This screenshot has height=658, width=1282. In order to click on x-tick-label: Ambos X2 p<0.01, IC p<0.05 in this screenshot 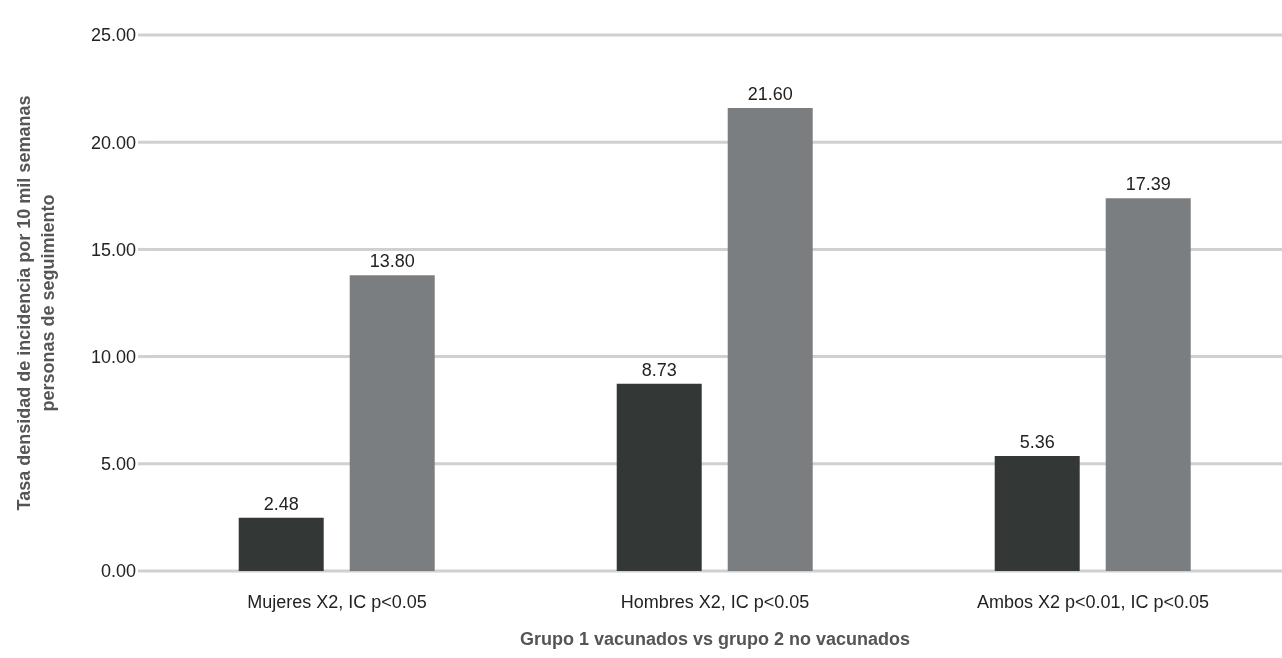, I will do `click(1093, 601)`.